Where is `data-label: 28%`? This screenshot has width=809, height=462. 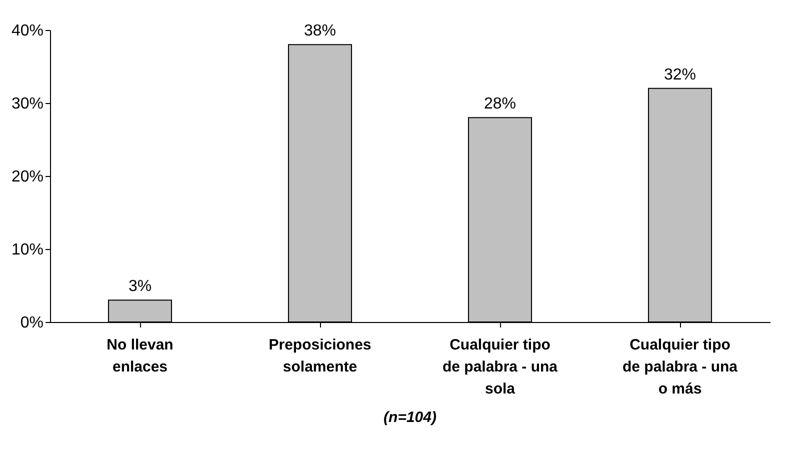
data-label: 28% is located at coordinates (500, 104).